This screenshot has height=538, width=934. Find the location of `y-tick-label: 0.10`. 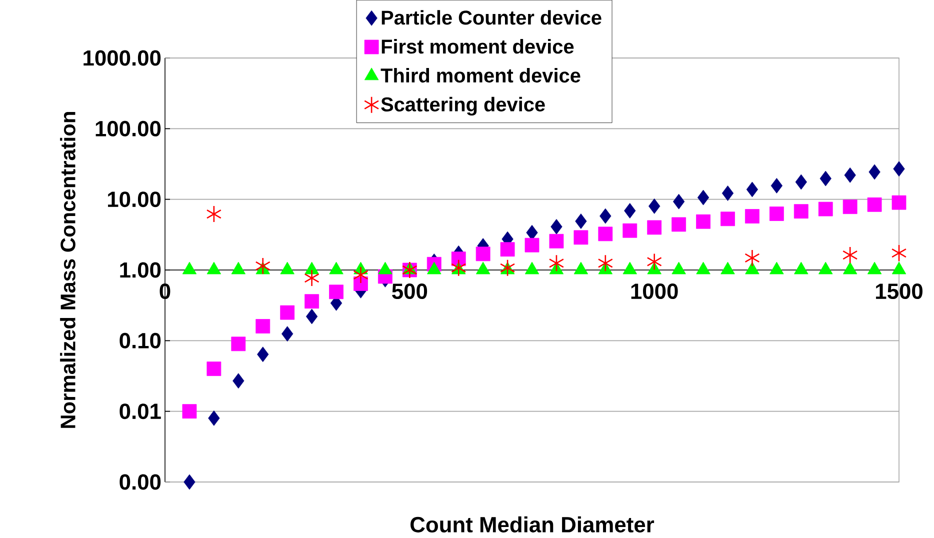

y-tick-label: 0.10 is located at coordinates (140, 340).